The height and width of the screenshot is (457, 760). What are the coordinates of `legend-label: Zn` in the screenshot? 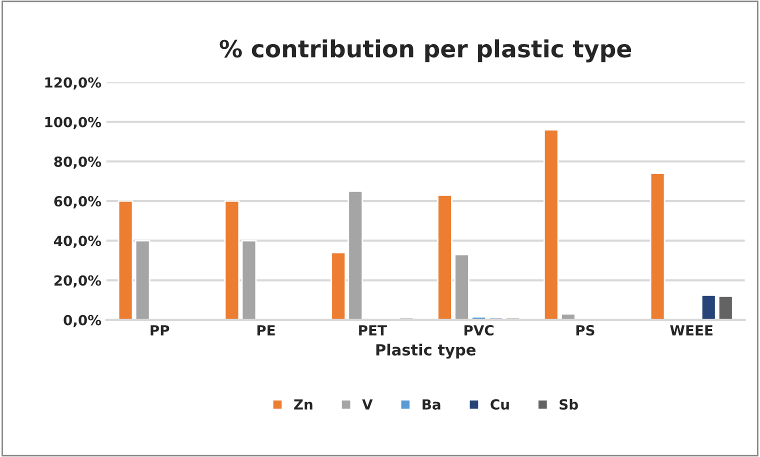 It's located at (303, 404).